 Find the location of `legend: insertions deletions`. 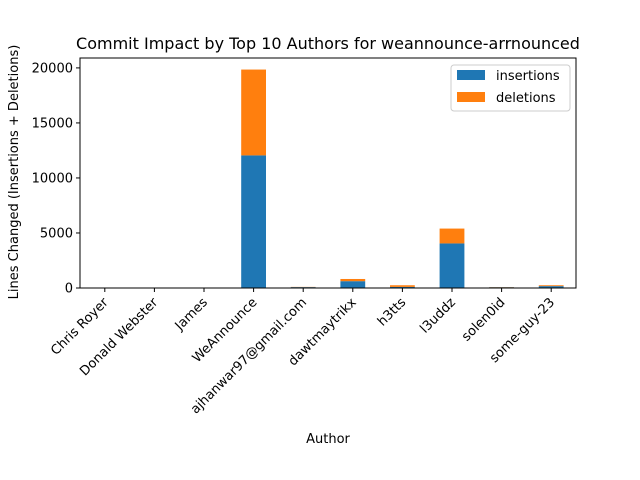

legend: insertions deletions is located at coordinates (510, 88).